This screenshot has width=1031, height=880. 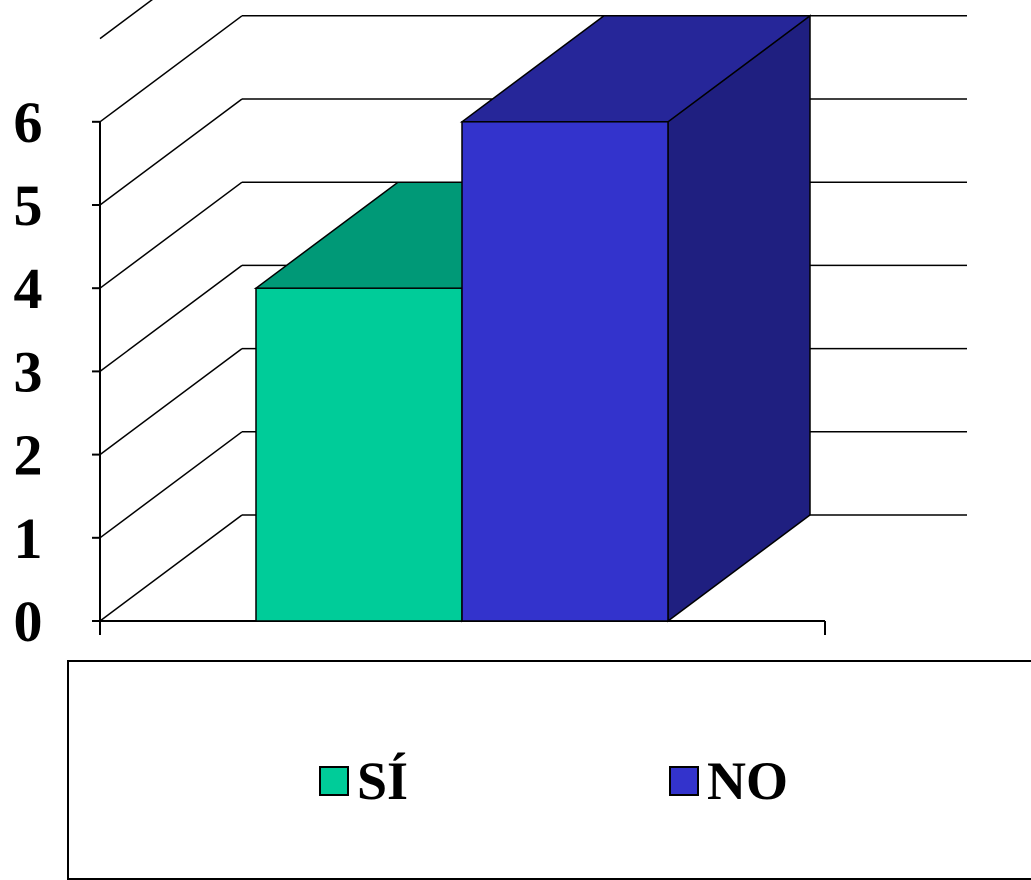 What do you see at coordinates (334, 781) in the screenshot?
I see `legend-swatch-si` at bounding box center [334, 781].